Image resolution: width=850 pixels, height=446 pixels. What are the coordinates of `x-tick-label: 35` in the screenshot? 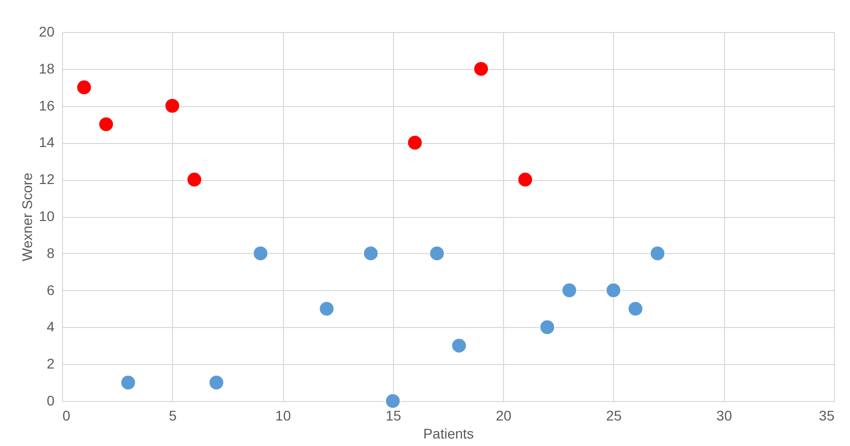 It's located at (826, 416).